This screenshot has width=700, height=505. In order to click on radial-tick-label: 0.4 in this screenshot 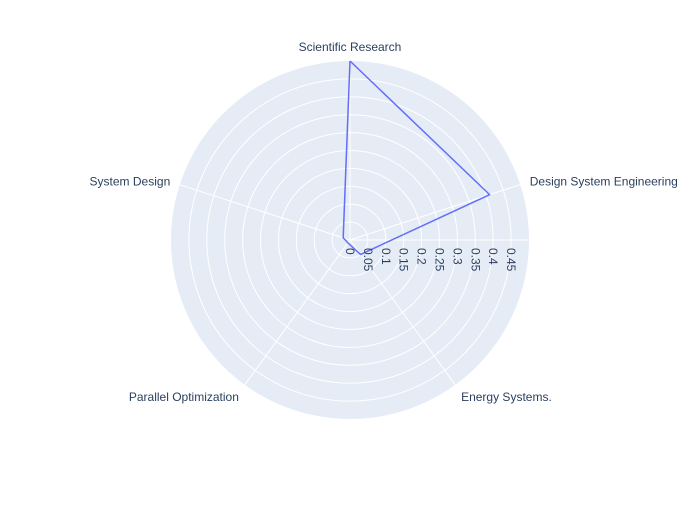, I will do `click(493, 256)`.